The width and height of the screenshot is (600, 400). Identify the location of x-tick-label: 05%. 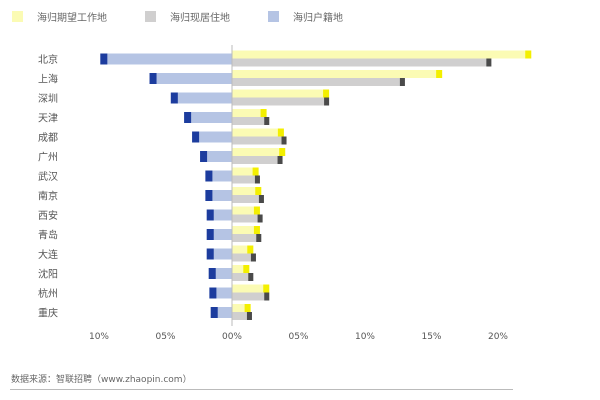
(298, 337).